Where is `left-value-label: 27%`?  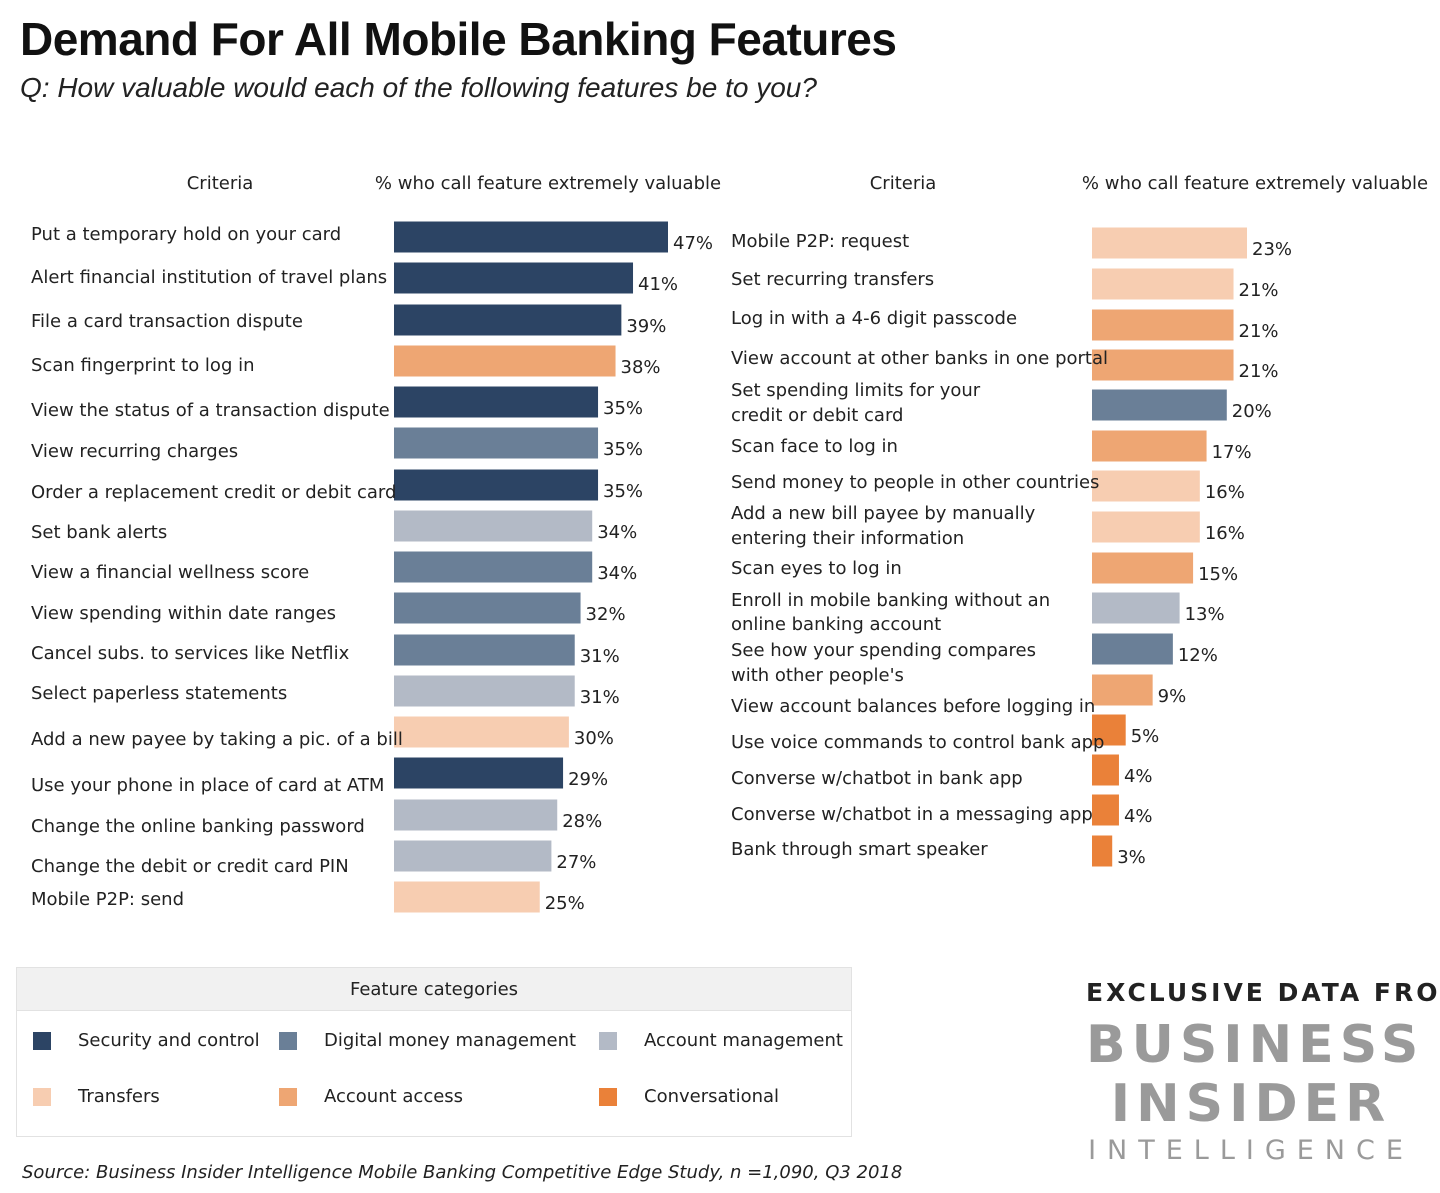 left-value-label: 27% is located at coordinates (576, 862).